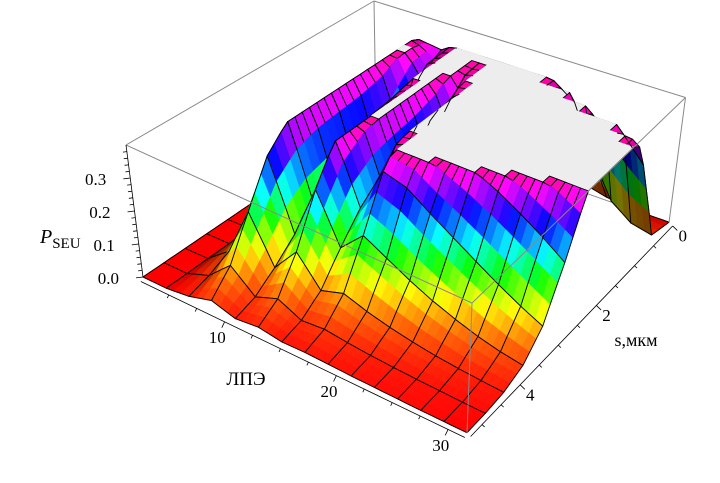 Image resolution: width=720 pixels, height=483 pixels. What do you see at coordinates (217, 337) in the screenshot?
I see `x-tick-label: 10` at bounding box center [217, 337].